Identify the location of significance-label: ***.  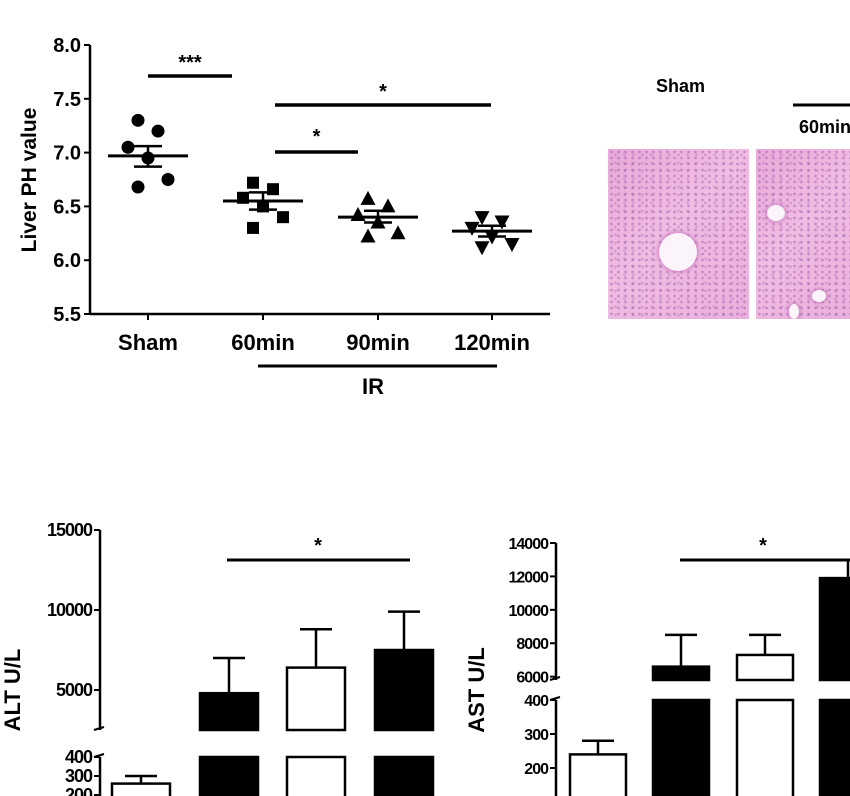
(190, 63).